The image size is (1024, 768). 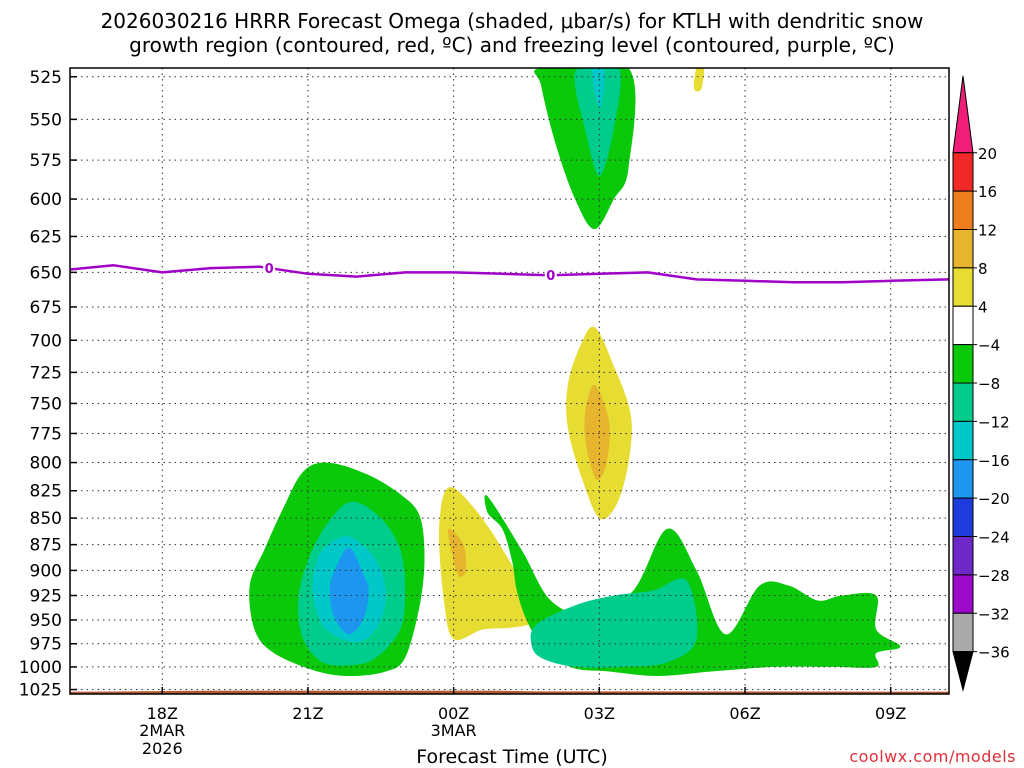 What do you see at coordinates (46, 161) in the screenshot?
I see `y-tick-label-575: 575` at bounding box center [46, 161].